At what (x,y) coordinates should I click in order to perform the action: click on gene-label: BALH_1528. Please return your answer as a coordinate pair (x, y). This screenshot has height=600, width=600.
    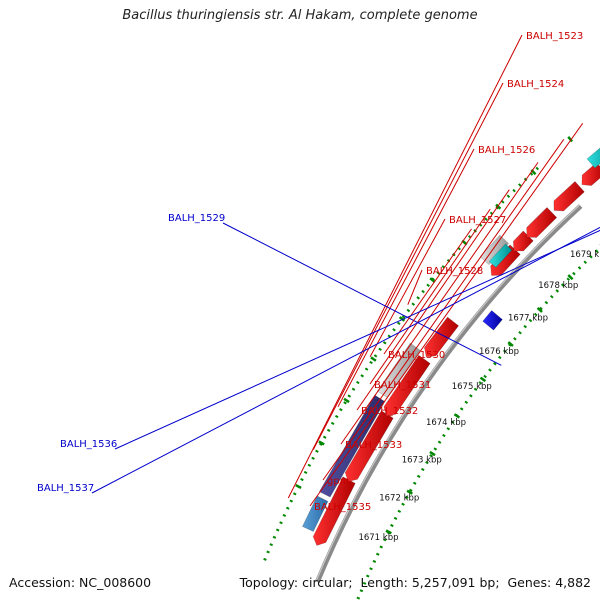
    Looking at the image, I should click on (454, 271).